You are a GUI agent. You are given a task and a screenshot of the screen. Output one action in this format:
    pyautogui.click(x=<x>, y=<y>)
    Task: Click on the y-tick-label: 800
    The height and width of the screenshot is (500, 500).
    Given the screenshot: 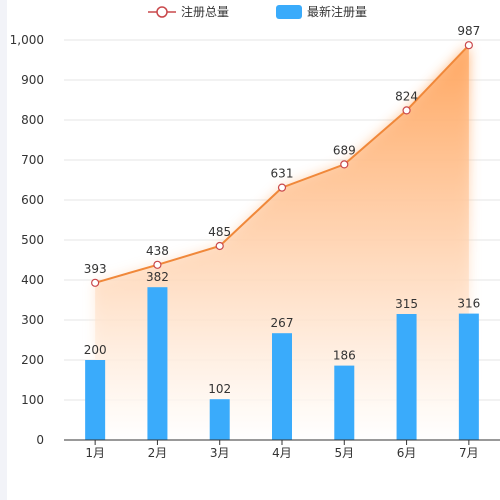 What is the action you would take?
    pyautogui.click(x=32, y=120)
    